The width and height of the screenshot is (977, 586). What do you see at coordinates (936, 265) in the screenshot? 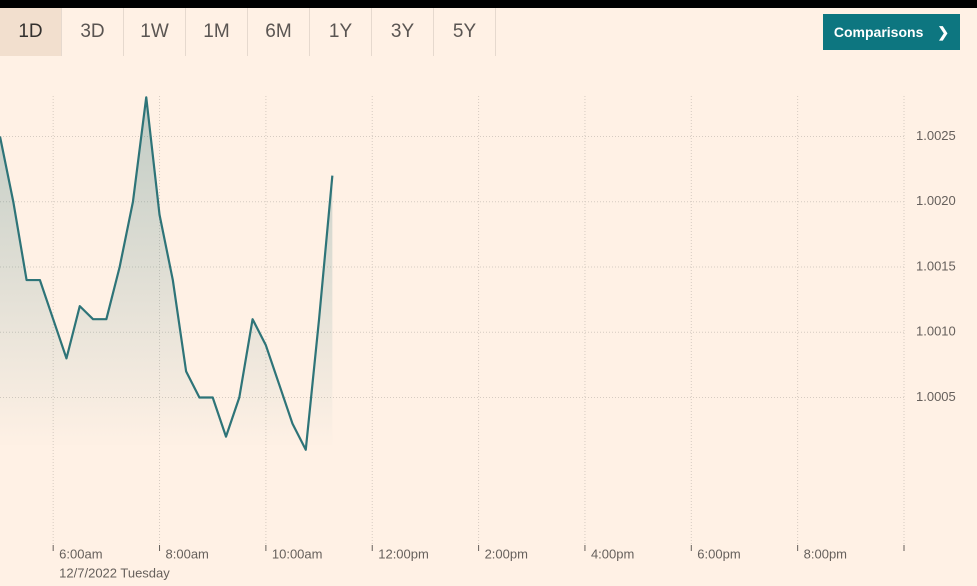
I see `y-tick-label: 1.0015` at bounding box center [936, 265].